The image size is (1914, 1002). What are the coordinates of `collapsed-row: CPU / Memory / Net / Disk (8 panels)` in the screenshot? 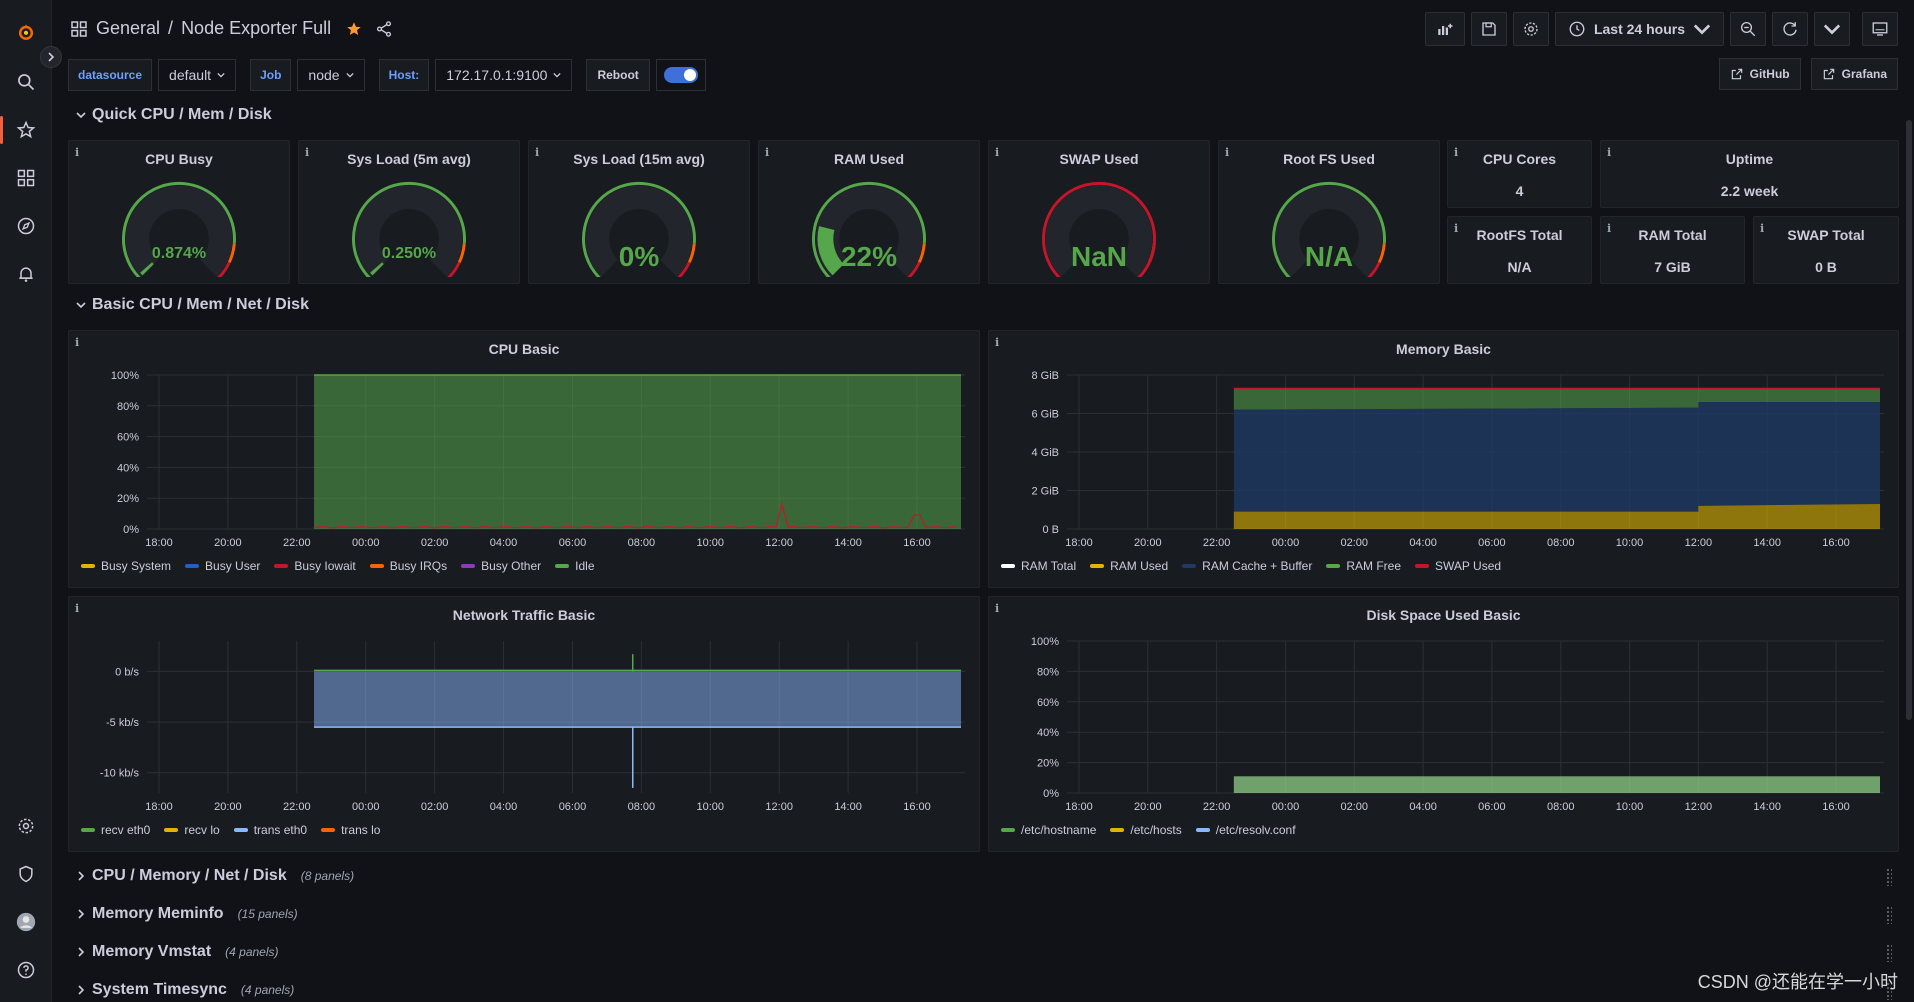 It's located at (984, 877).